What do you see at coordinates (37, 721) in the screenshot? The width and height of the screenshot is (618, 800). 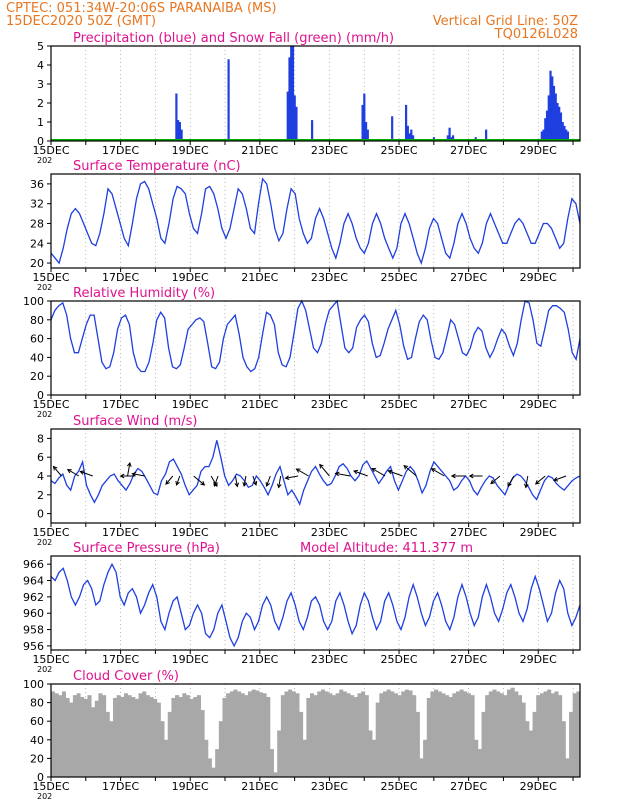 I see `y-tick-label: 60` at bounding box center [37, 721].